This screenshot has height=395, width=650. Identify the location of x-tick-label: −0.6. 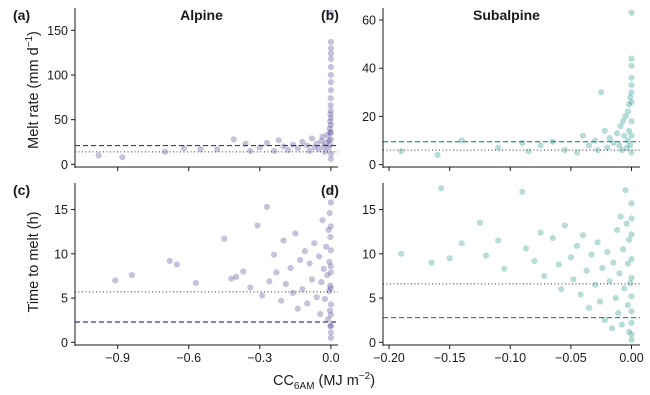
(188, 358).